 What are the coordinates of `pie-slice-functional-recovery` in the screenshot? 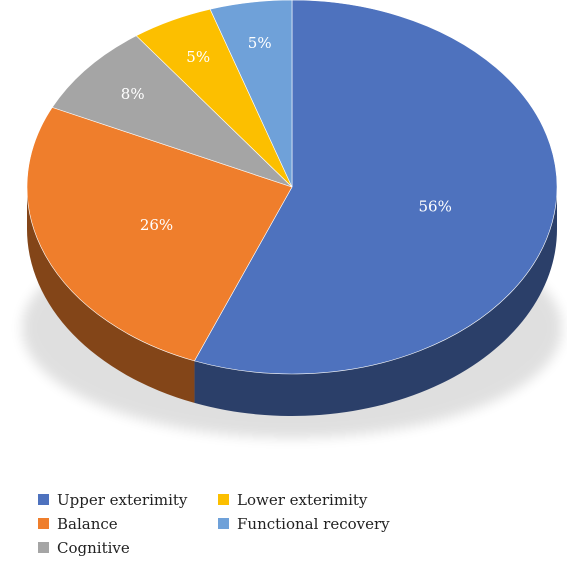 It's located at (251, 94).